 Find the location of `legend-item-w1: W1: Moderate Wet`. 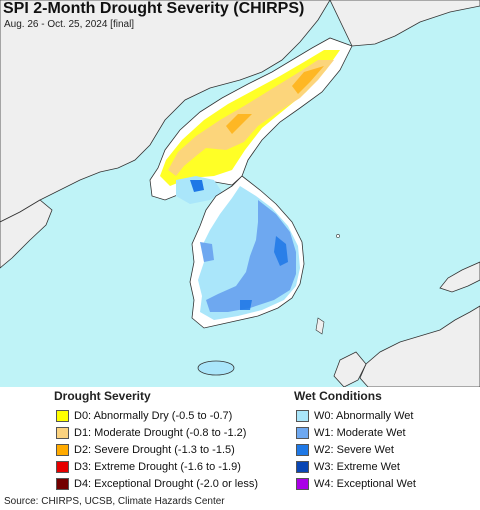

legend-item-w1: W1: Moderate Wet is located at coordinates (356, 432).